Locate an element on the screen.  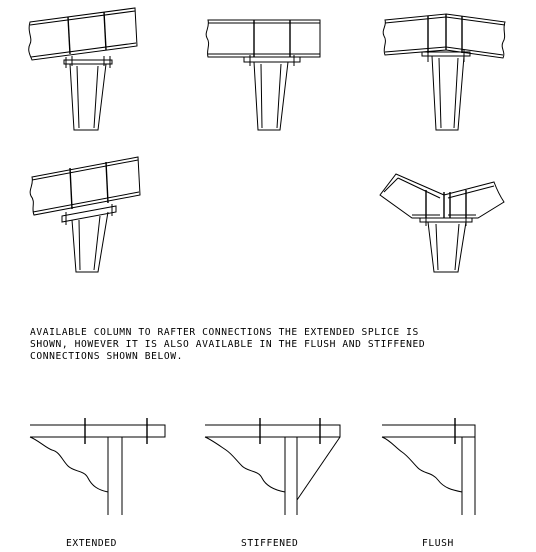
connection-peak-extended is located at coordinates (444, 72).